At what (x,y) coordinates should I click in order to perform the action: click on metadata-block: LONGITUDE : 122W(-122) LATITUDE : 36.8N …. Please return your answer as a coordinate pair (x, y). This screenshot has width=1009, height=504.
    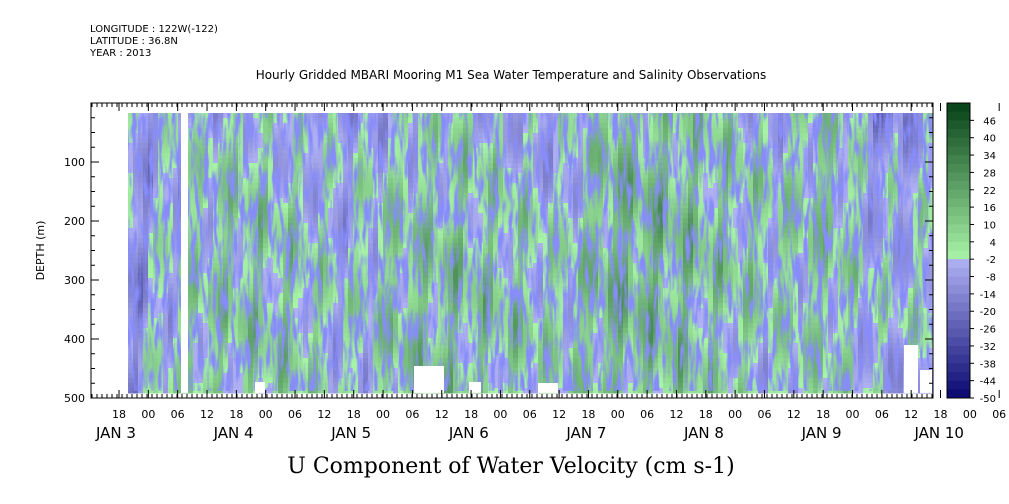
    Looking at the image, I should click on (154, 42).